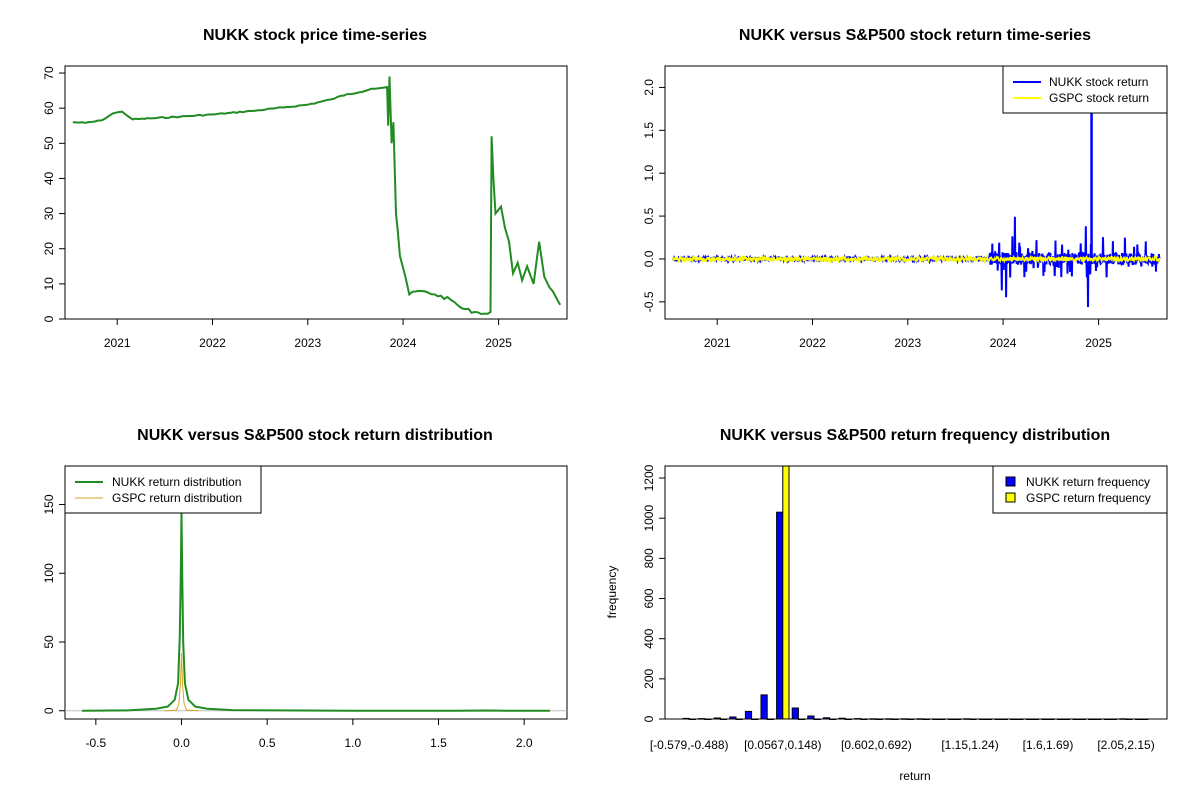  What do you see at coordinates (969, 745) in the screenshot?
I see `x-tick-label: [1.15,1.24)` at bounding box center [969, 745].